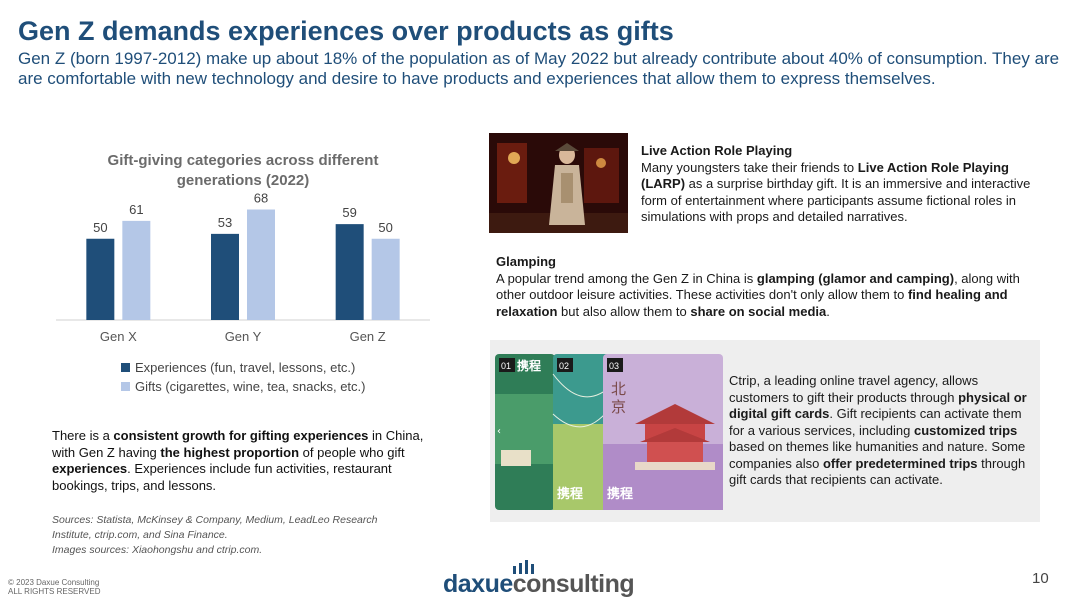 The width and height of the screenshot is (1080, 608). What do you see at coordinates (136, 209) in the screenshot?
I see `data-label: 61` at bounding box center [136, 209].